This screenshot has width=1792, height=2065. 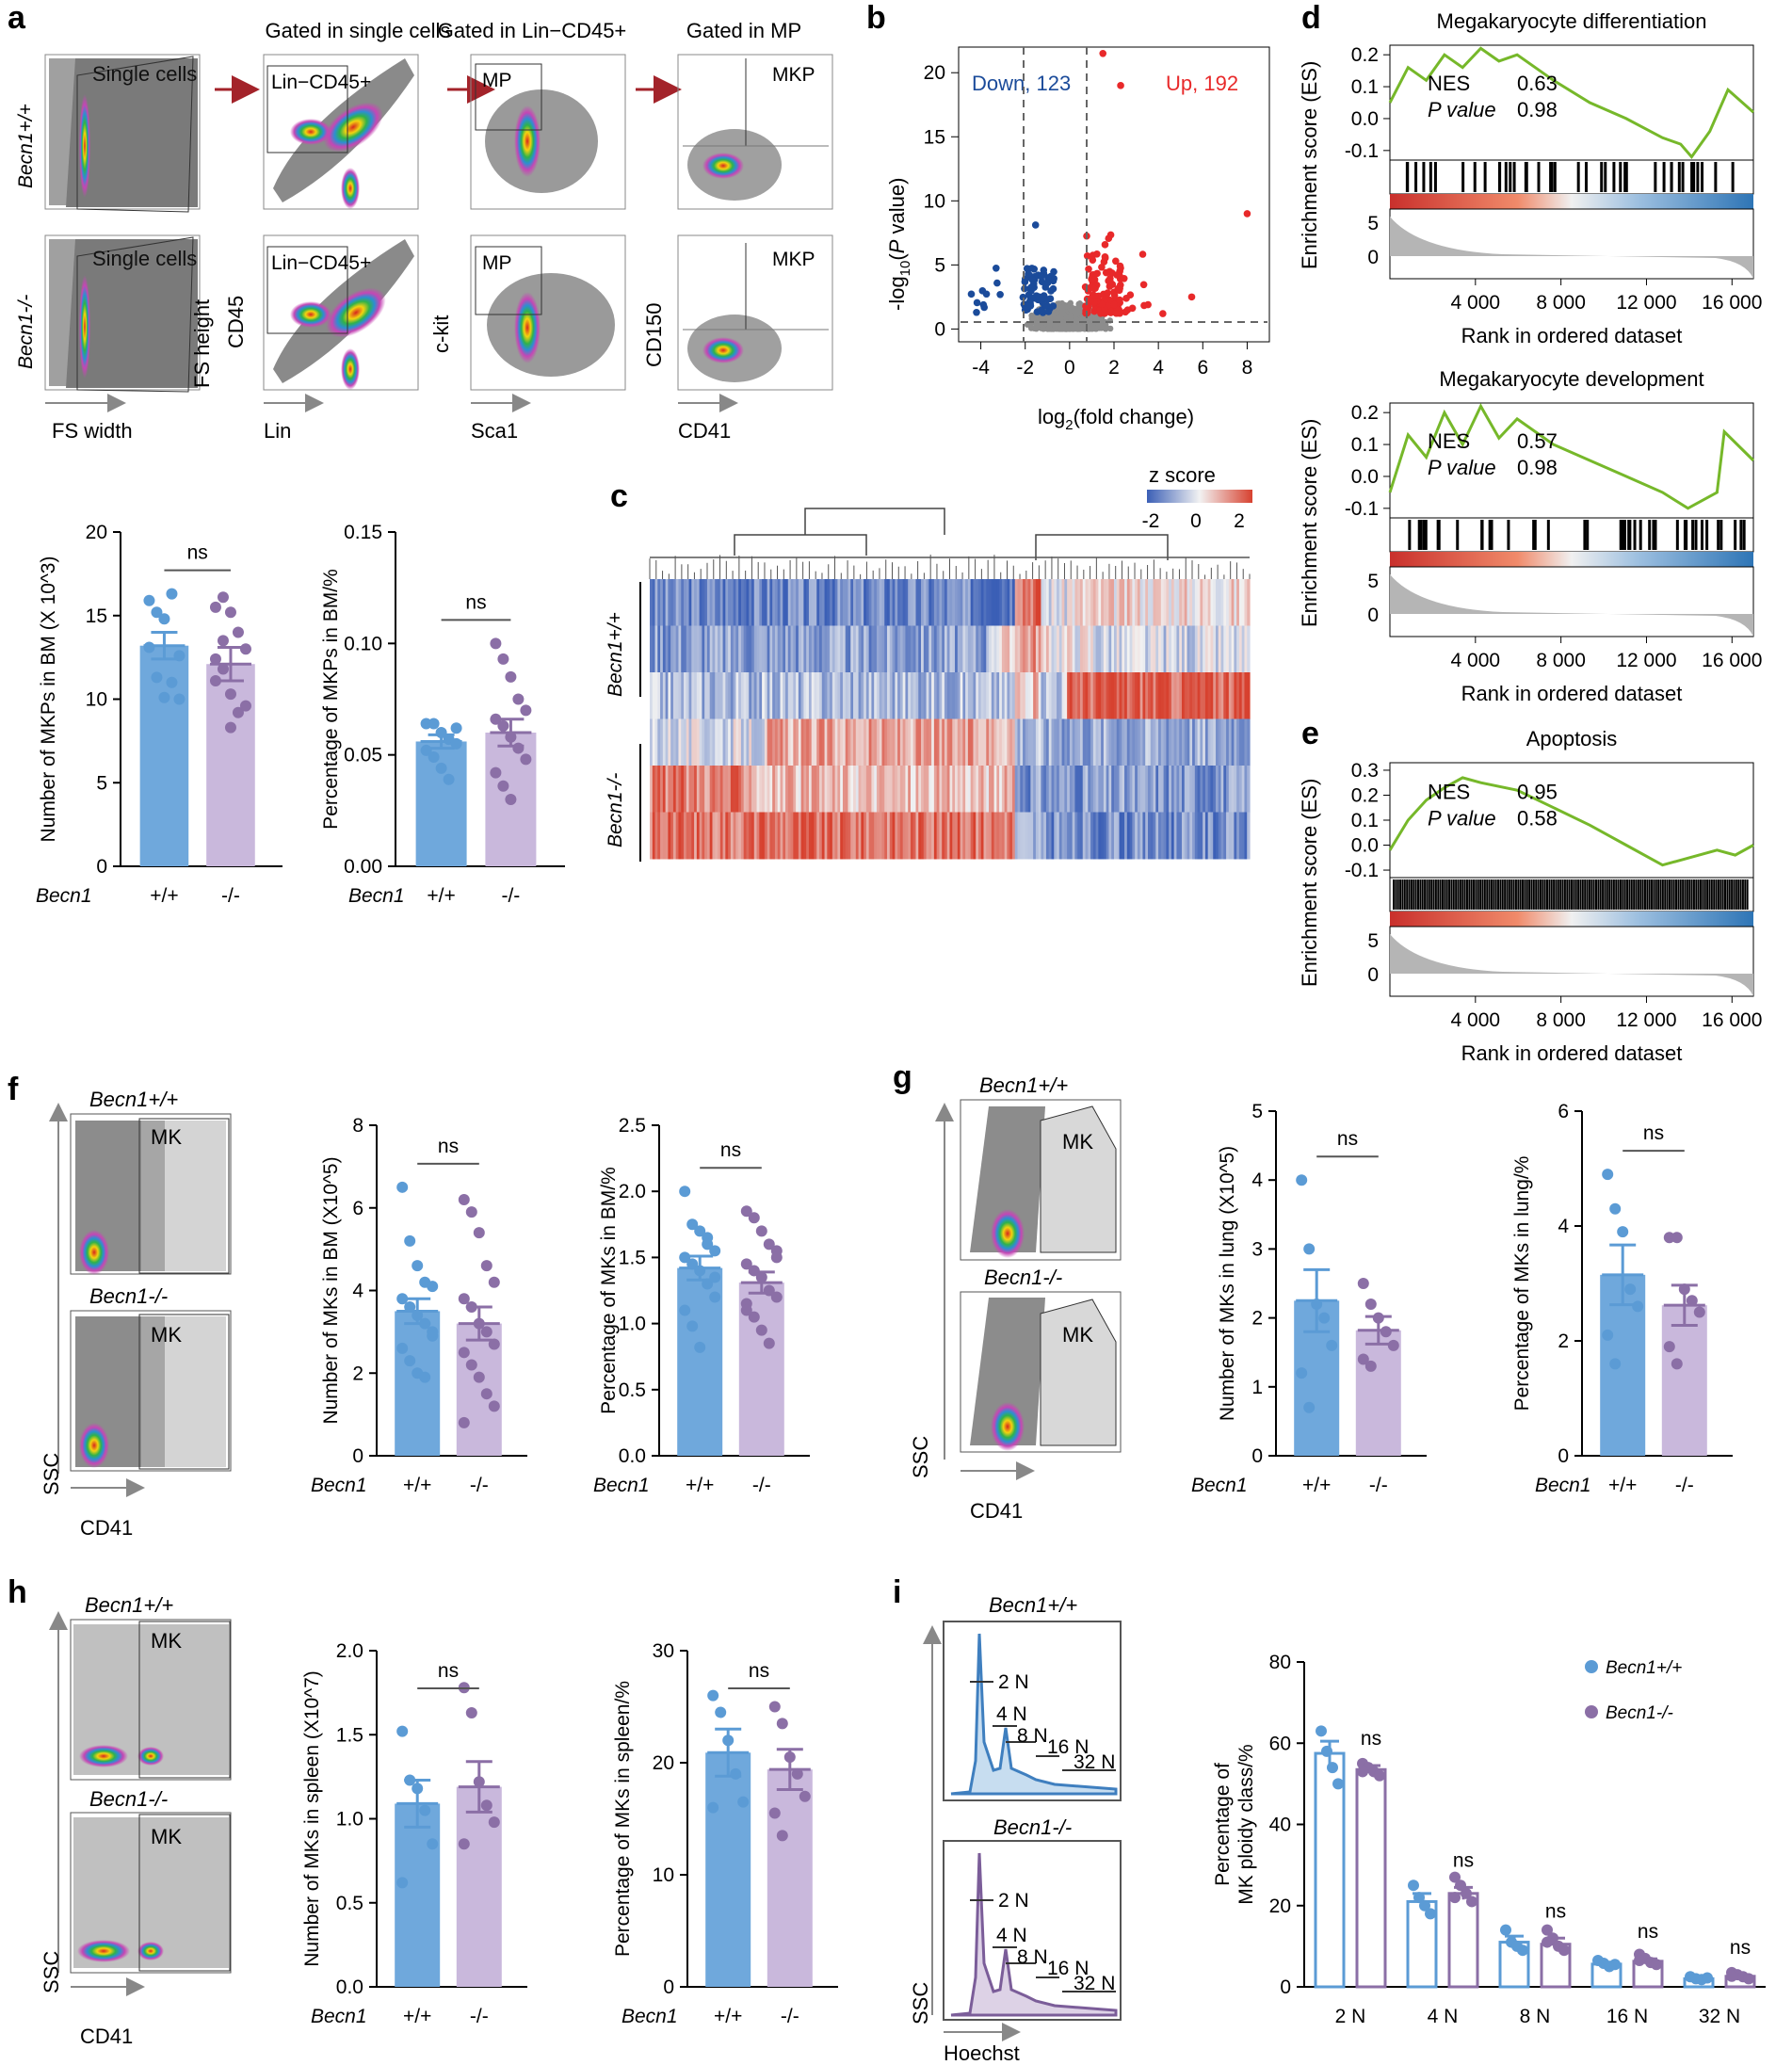 What do you see at coordinates (632, 1126) in the screenshot?
I see `y-tick-label: 2.5` at bounding box center [632, 1126].